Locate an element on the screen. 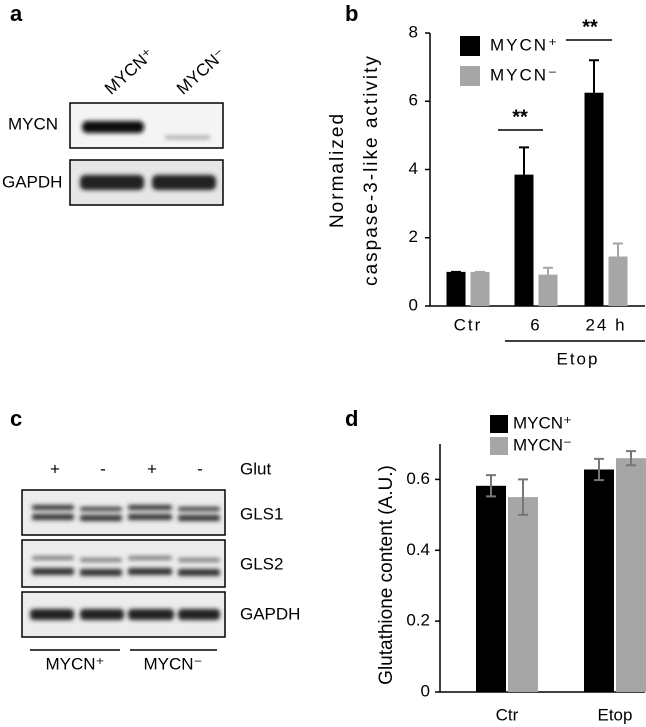 Image resolution: width=646 pixels, height=727 pixels. y-tick-label: 8 is located at coordinates (414, 31).